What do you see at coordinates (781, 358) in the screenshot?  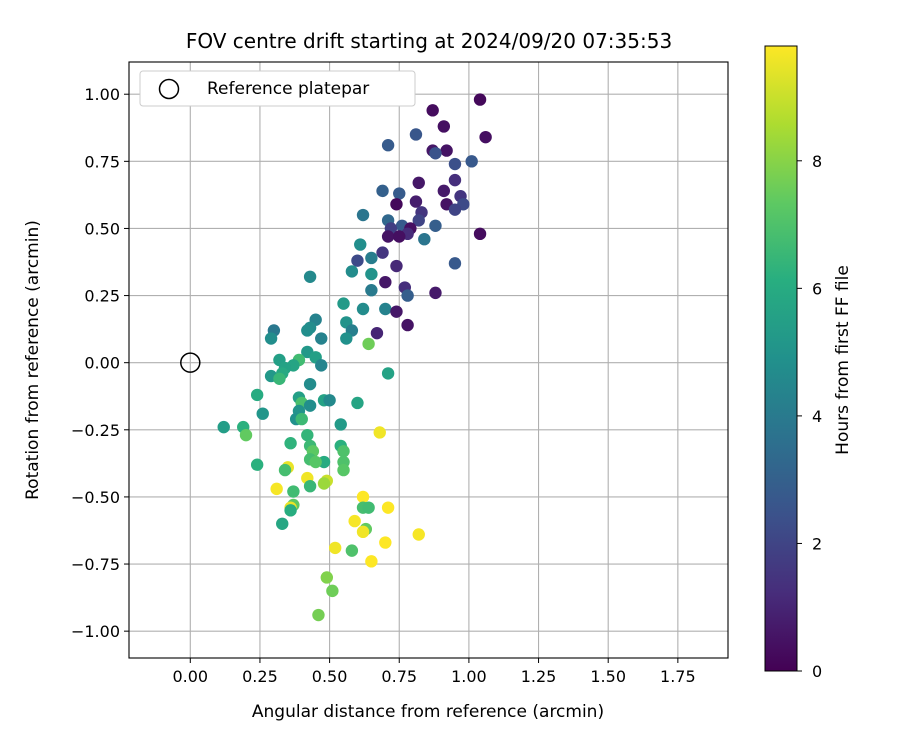 I see `colorbar-gradient` at bounding box center [781, 358].